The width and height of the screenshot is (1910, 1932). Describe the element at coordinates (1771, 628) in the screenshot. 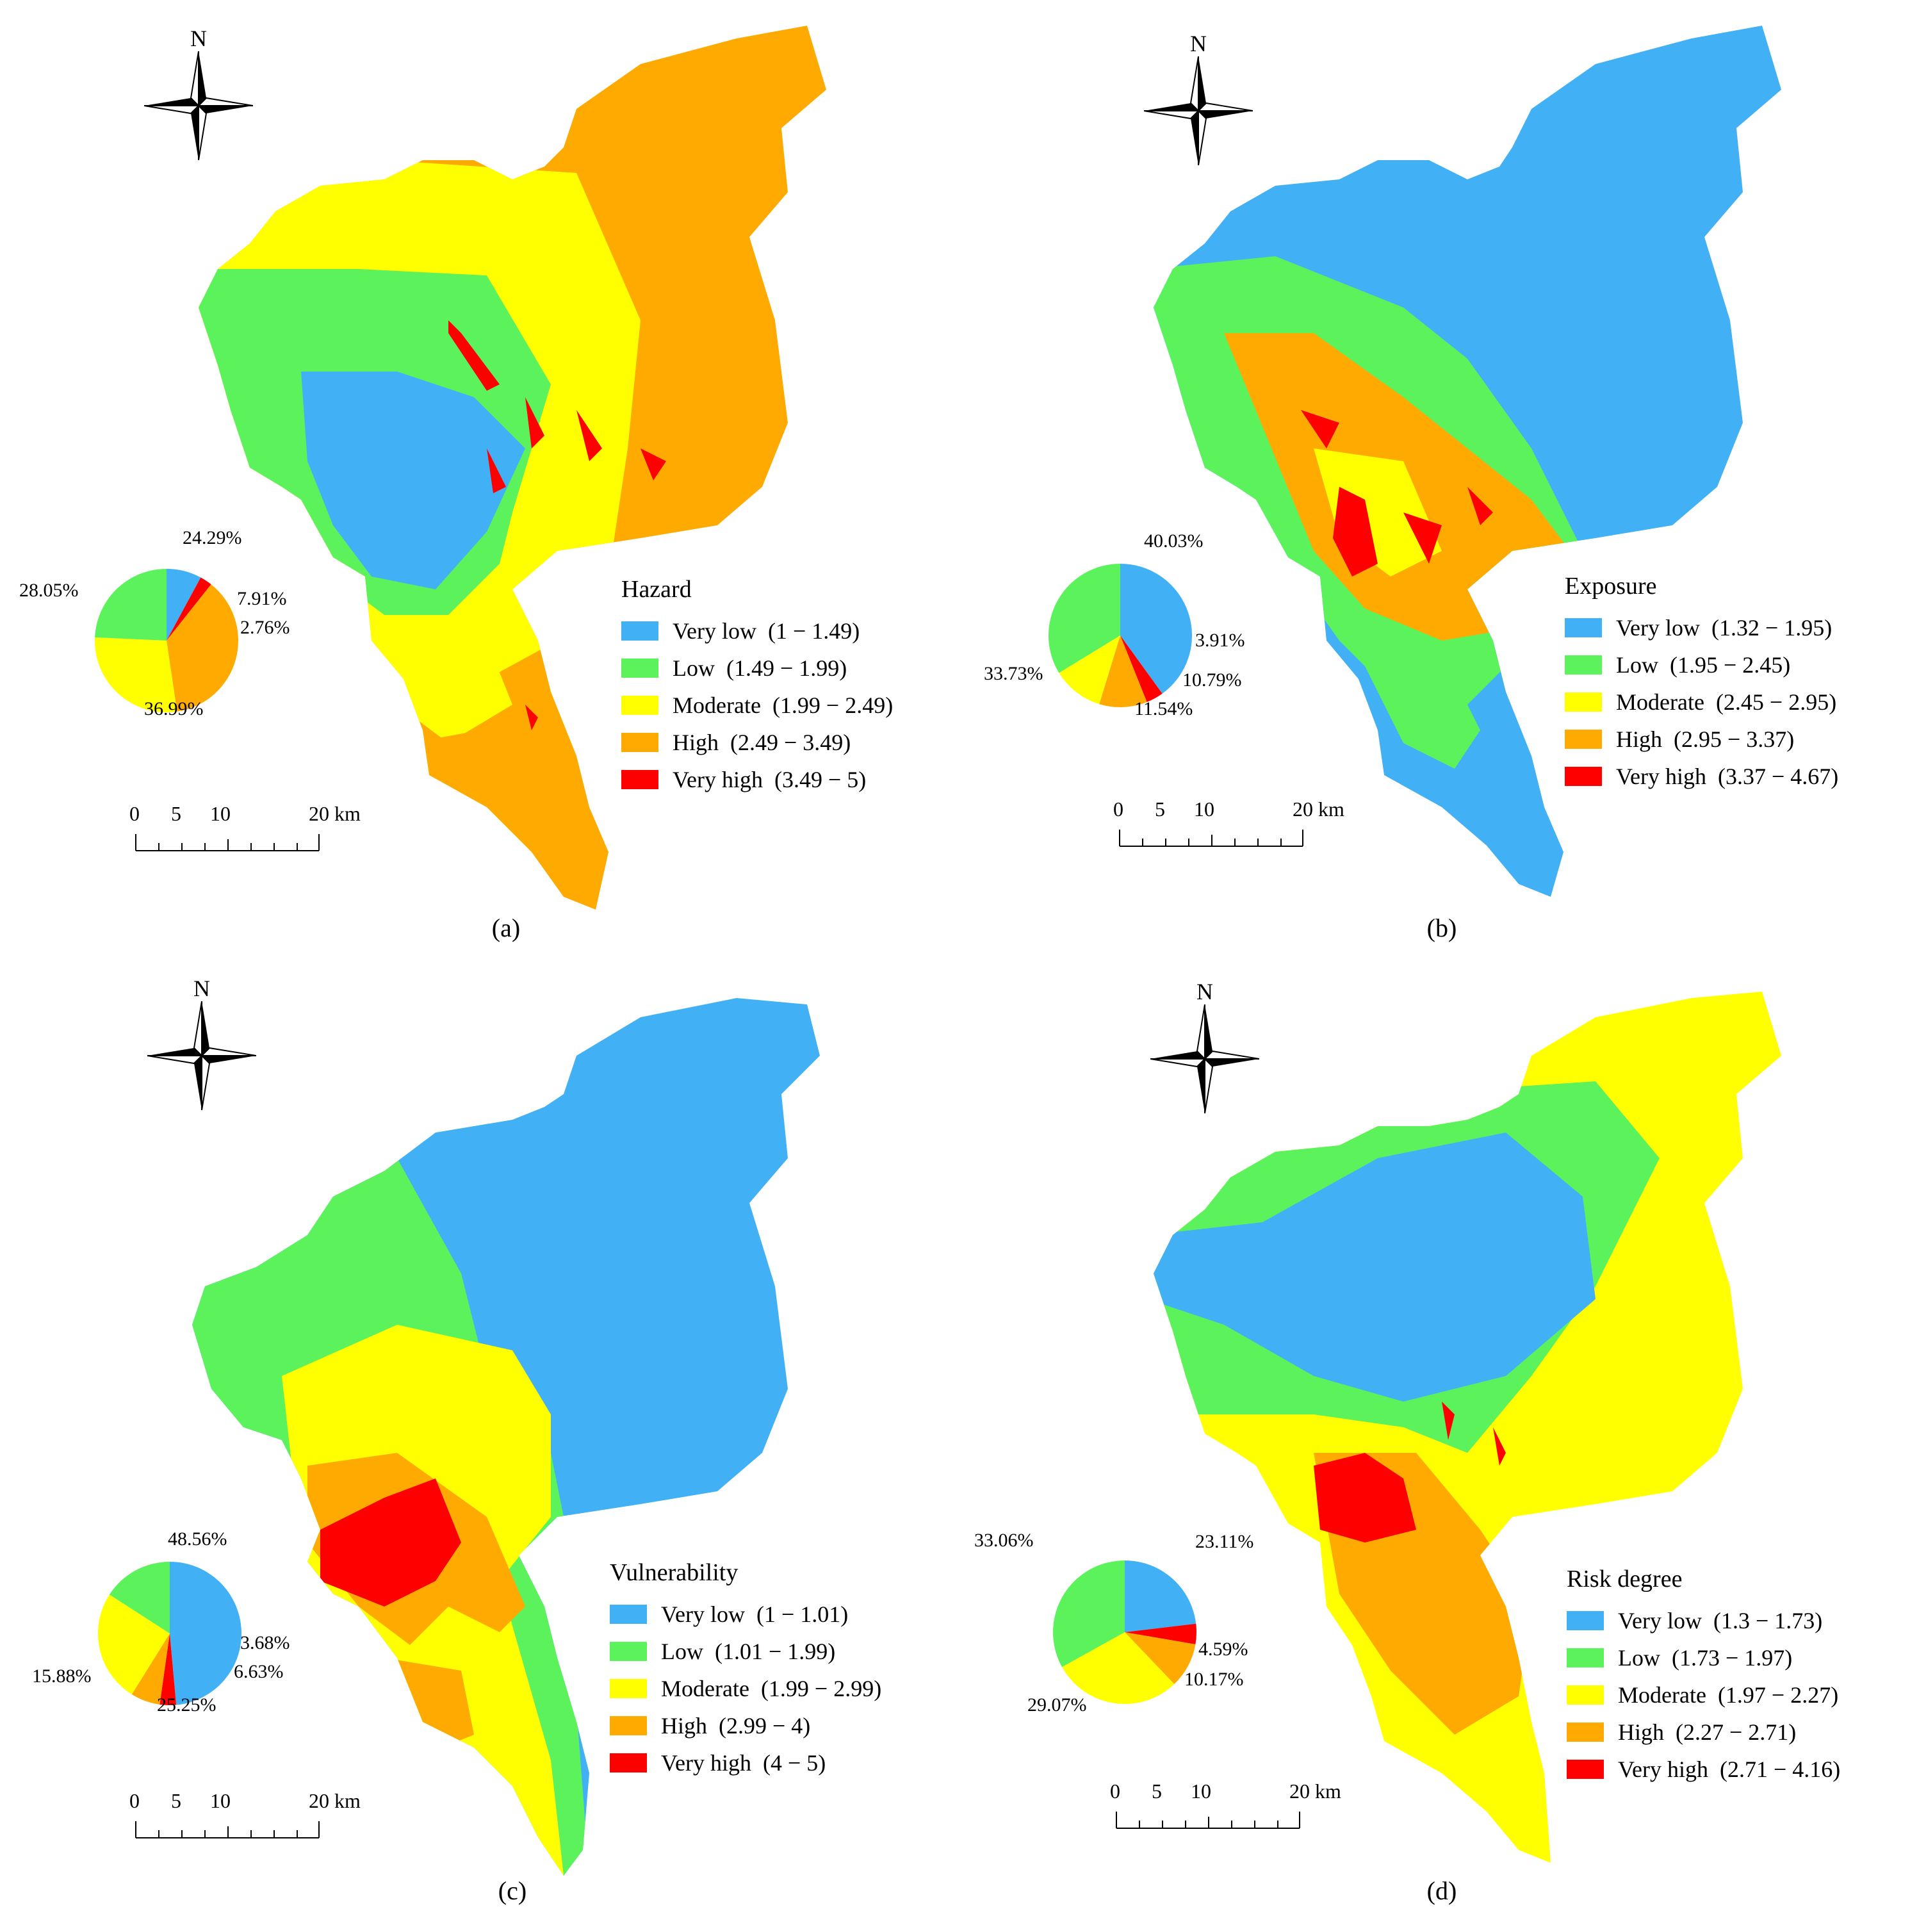

I see `legend-range: (1.32 − 1.95)` at that location.